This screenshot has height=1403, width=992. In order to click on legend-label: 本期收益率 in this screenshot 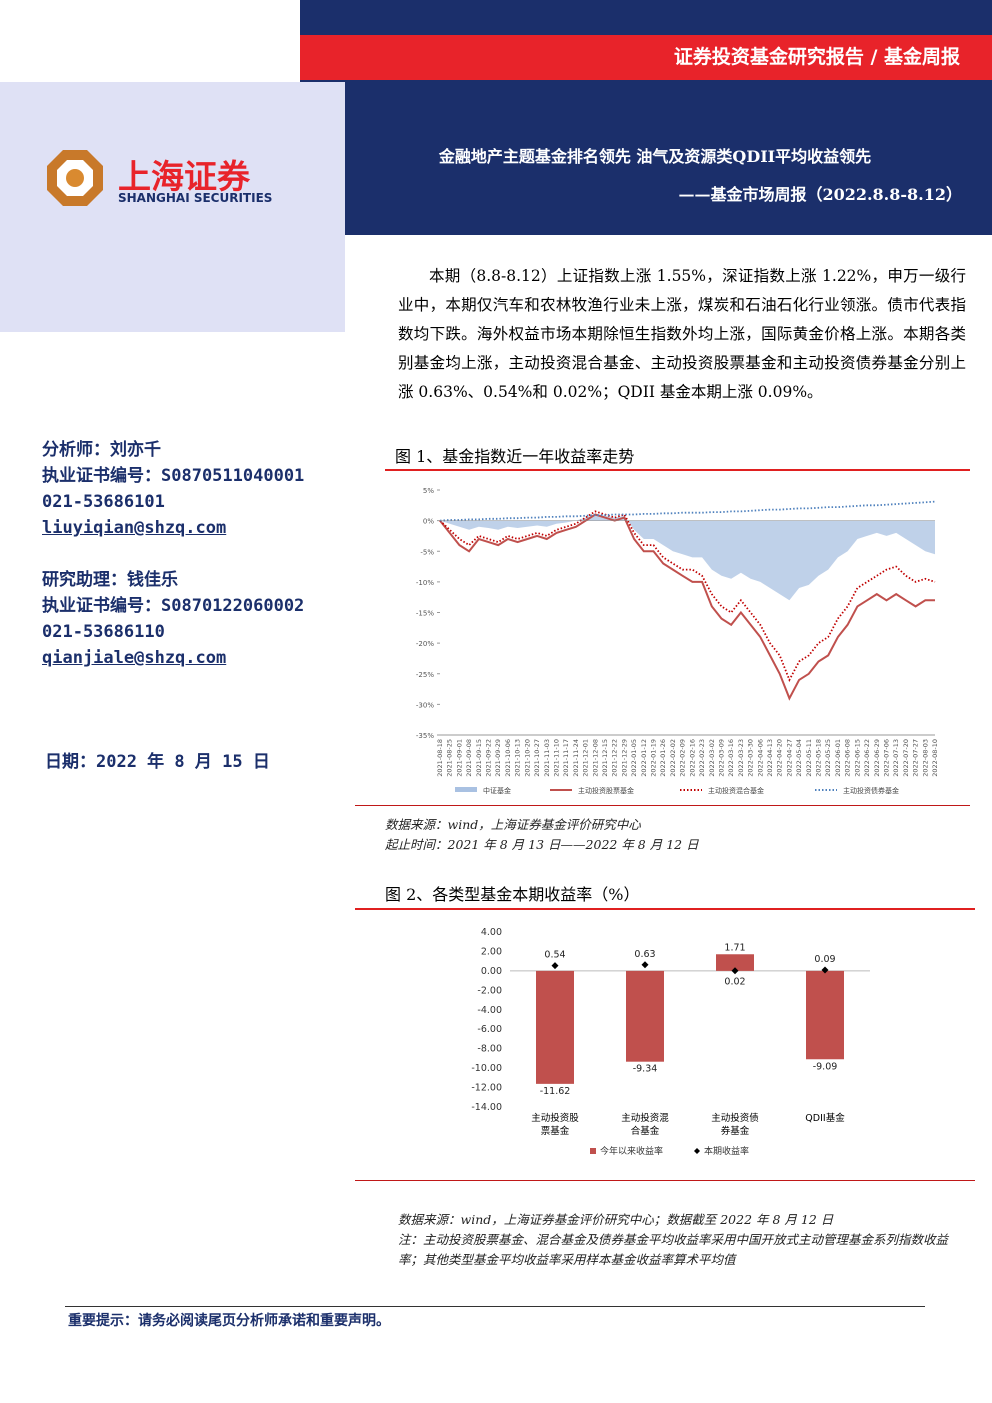, I will do `click(726, 1151)`.